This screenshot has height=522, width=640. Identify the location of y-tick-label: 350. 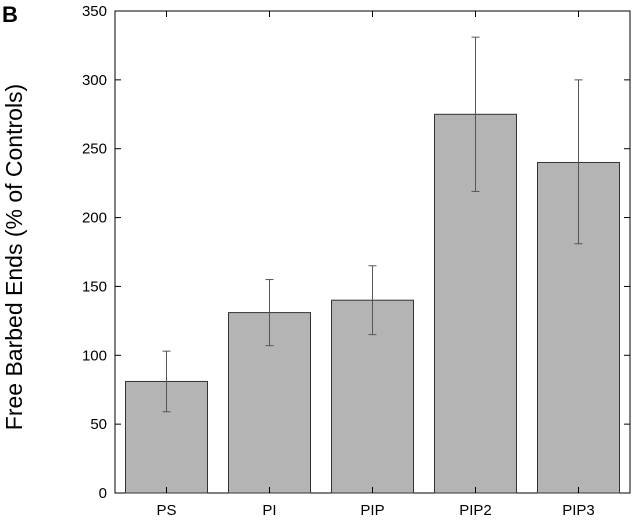
(94, 11).